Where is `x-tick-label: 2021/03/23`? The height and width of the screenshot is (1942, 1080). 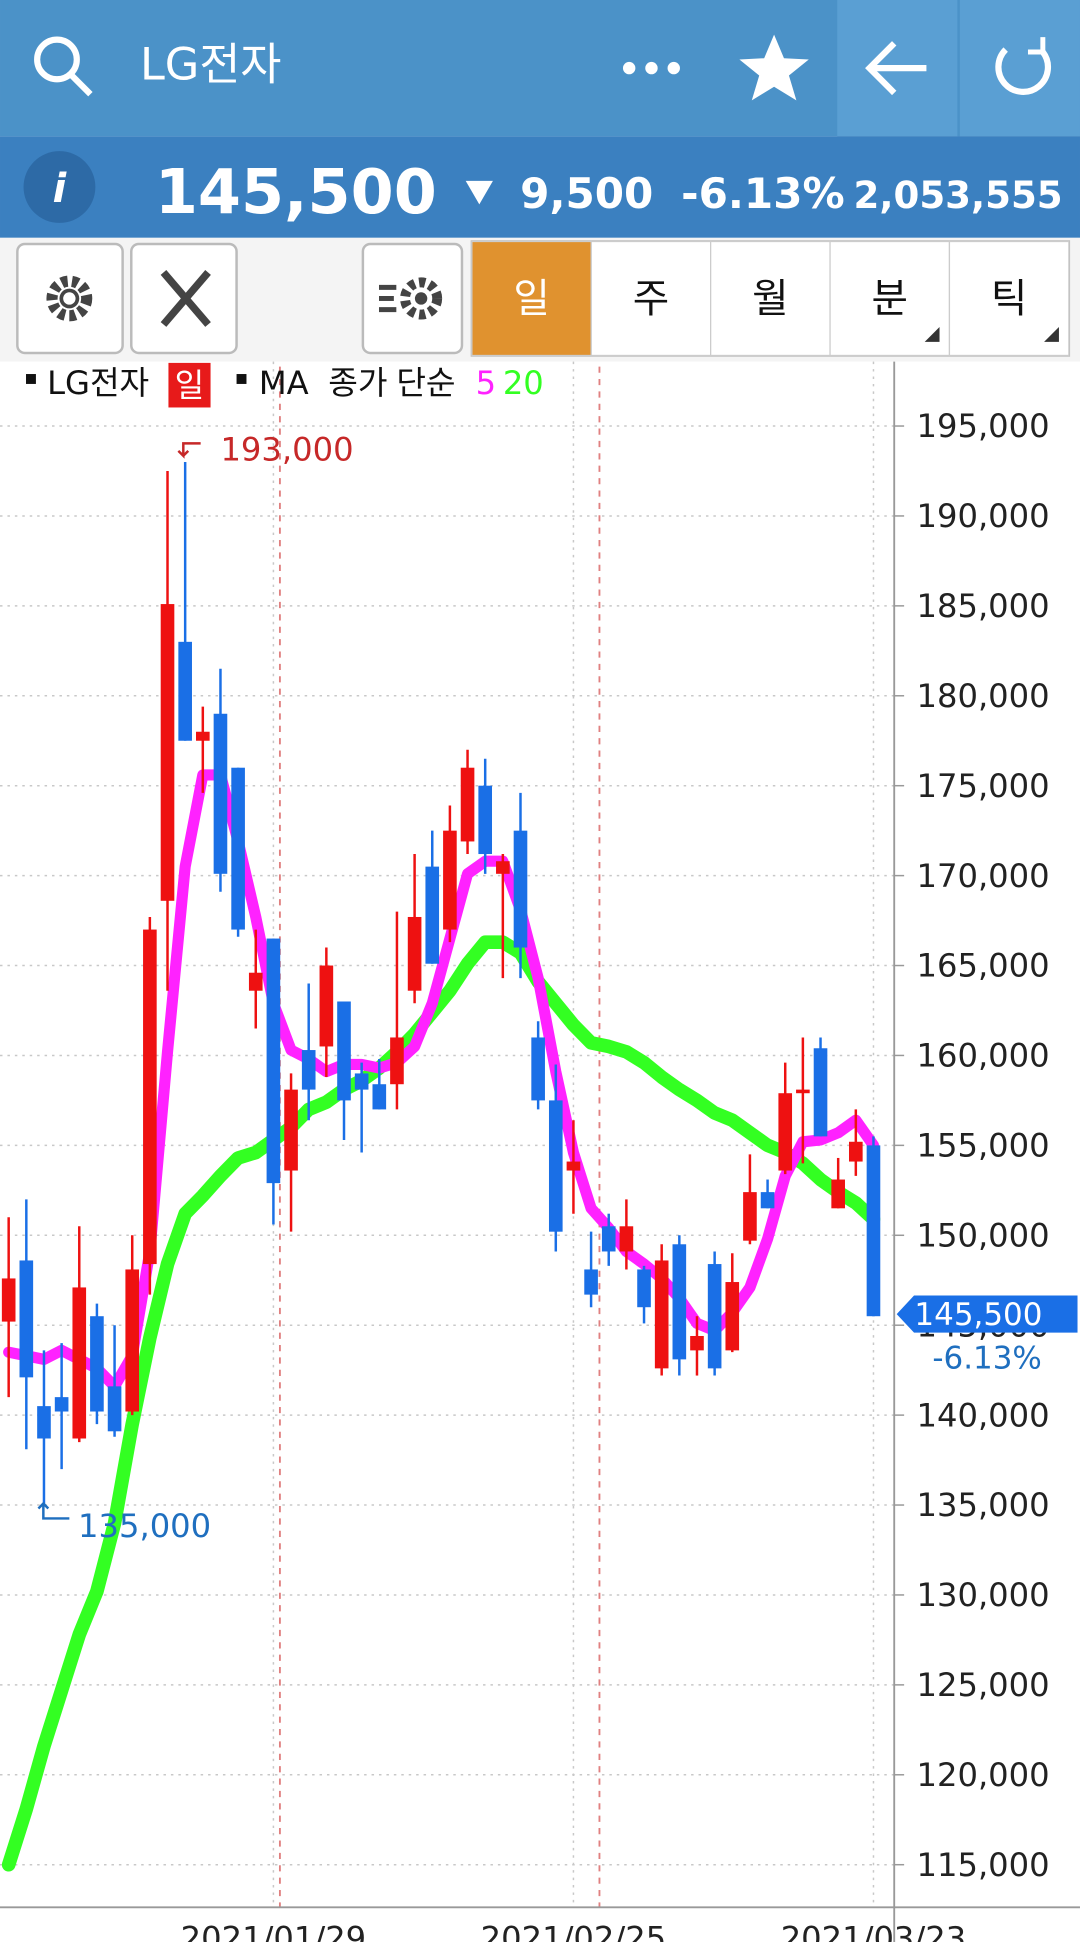 x-tick-label: 2021/03/23 is located at coordinates (874, 1930).